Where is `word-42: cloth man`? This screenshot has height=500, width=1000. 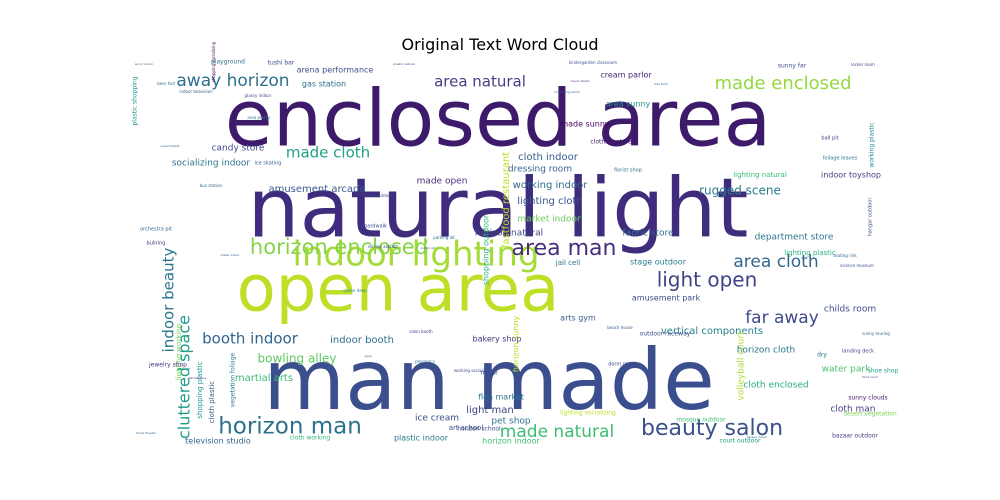 word-42: cloth man is located at coordinates (852, 410).